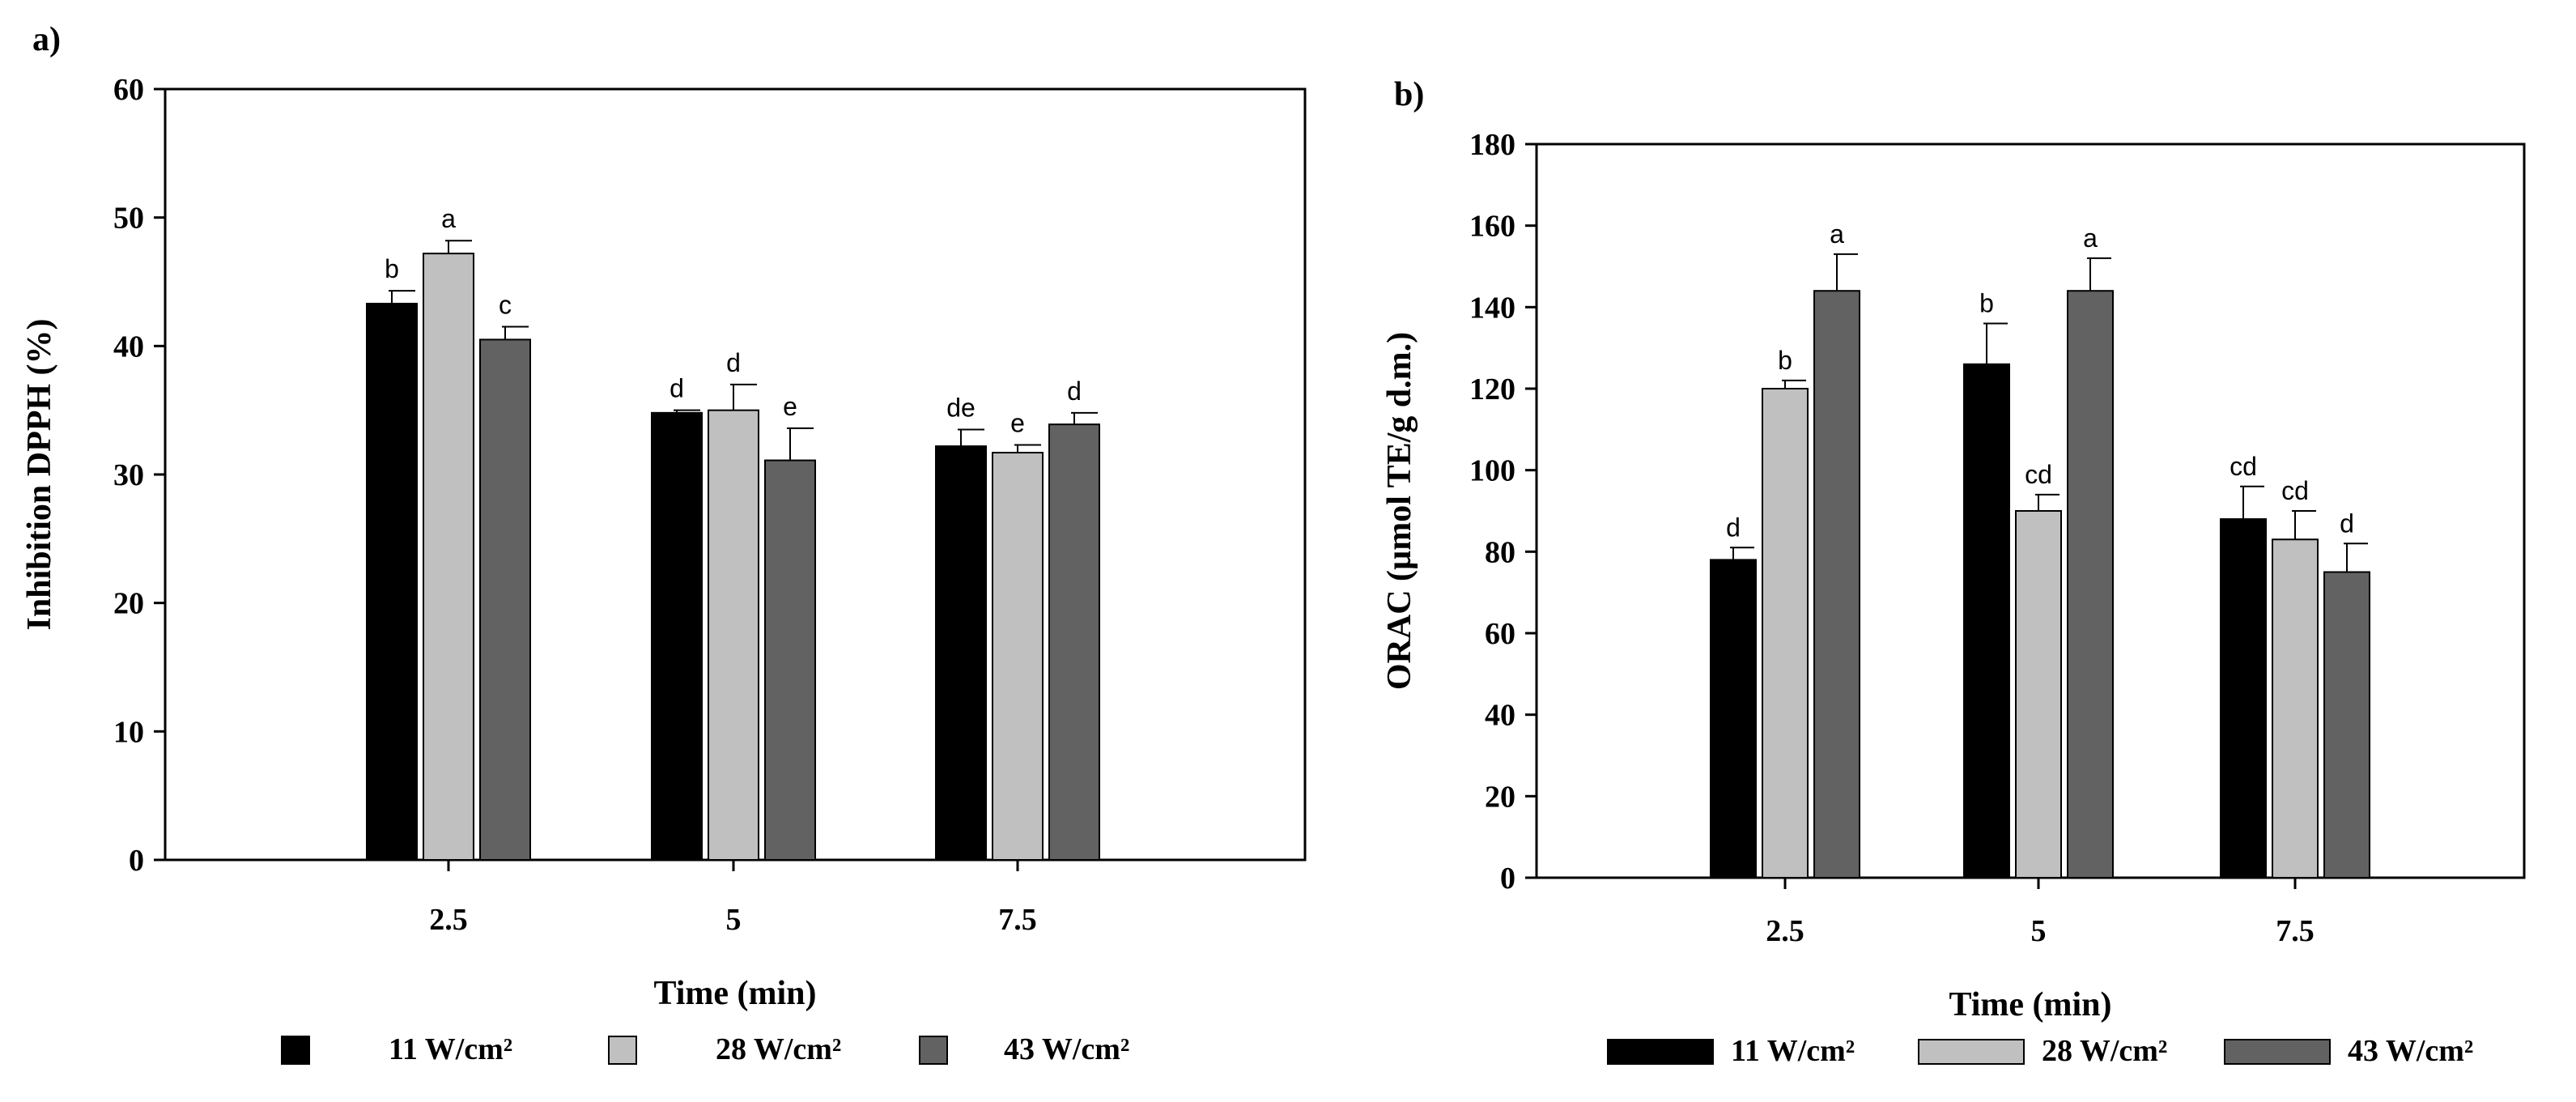  What do you see at coordinates (128, 475) in the screenshot?
I see `y-tick-label: 30` at bounding box center [128, 475].